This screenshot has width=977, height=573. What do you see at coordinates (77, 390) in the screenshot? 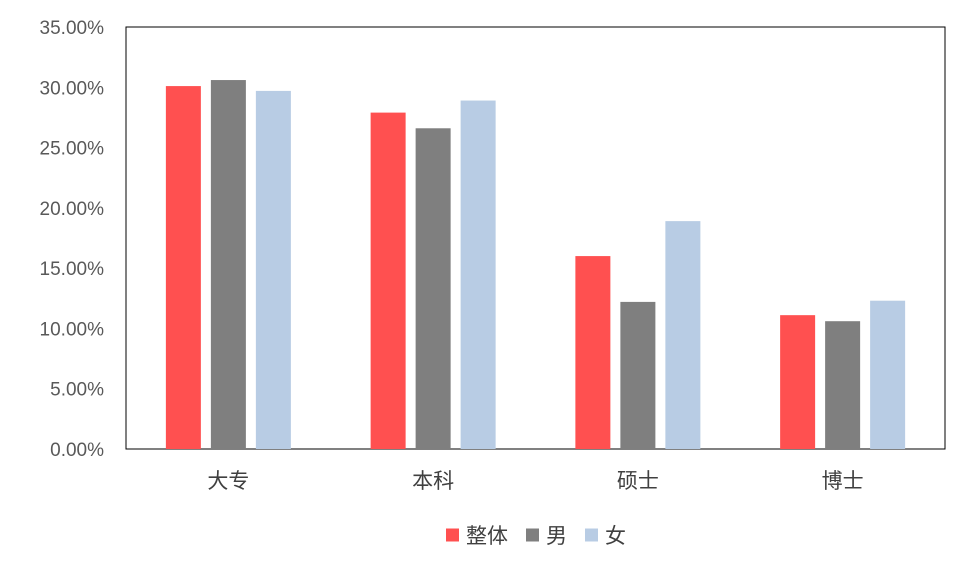
I see `y-tick-label: 5.00%` at bounding box center [77, 390].